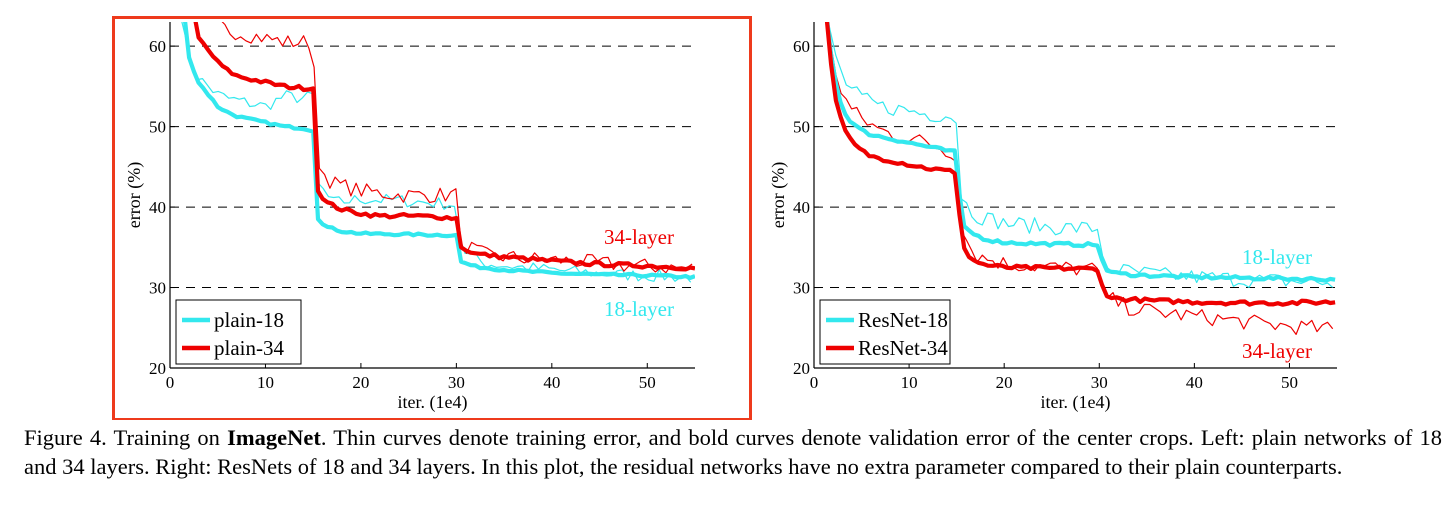 This screenshot has height=527, width=1454. Describe the element at coordinates (249, 348) in the screenshot. I see `legend-label: plain-34` at that location.